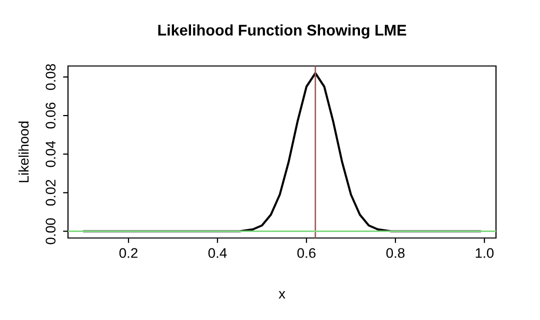 Image resolution: width=540 pixels, height=320 pixels. I want to click on x-tick-label: 0.4, so click(217, 253).